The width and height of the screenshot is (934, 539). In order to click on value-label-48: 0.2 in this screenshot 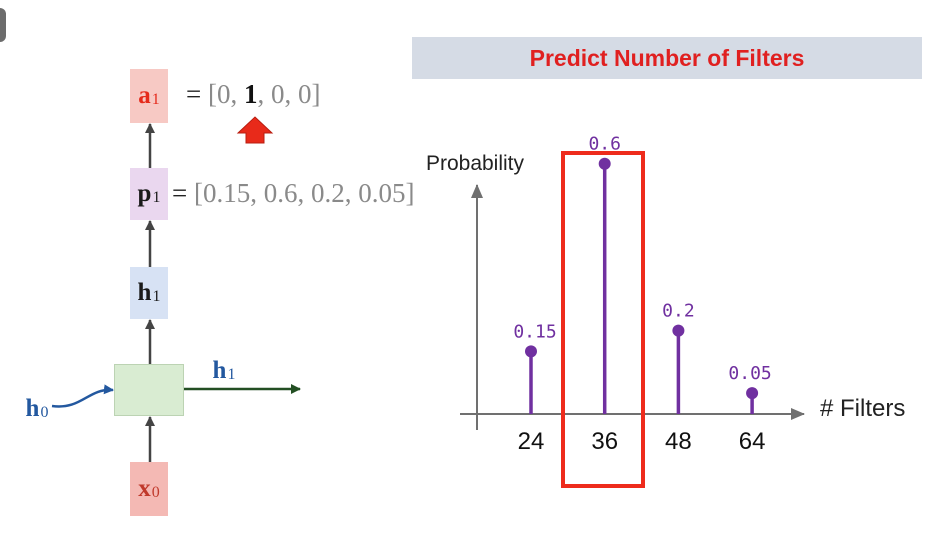, I will do `click(678, 311)`.